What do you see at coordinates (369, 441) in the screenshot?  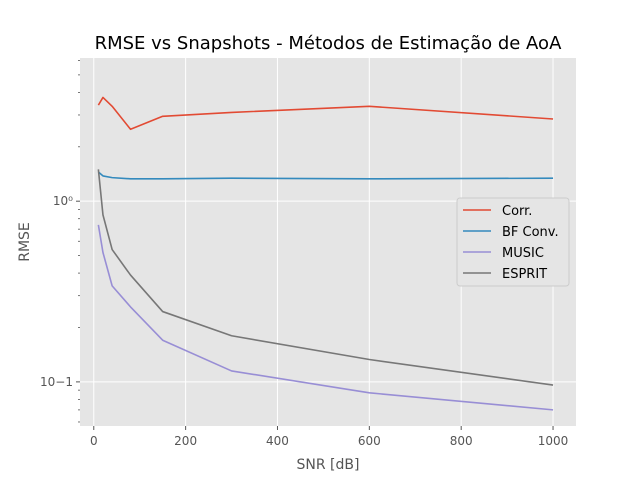 I see `x-tick-label: 600` at bounding box center [369, 441].